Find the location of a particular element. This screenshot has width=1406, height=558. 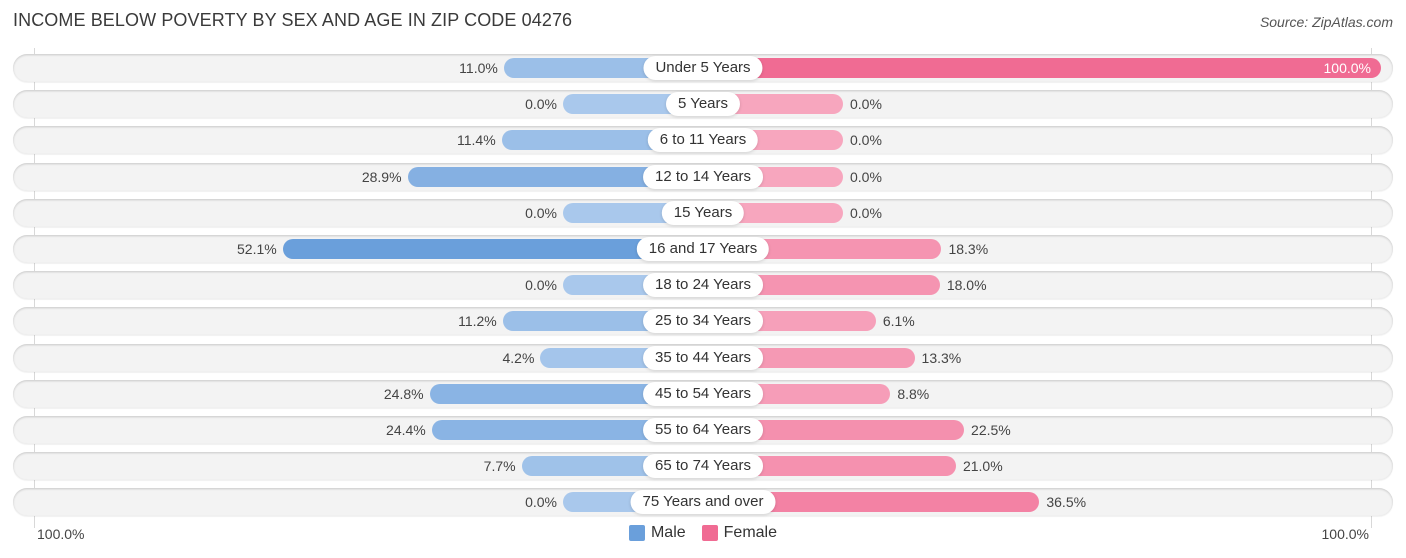

legend-swatch-female is located at coordinates (709, 533).